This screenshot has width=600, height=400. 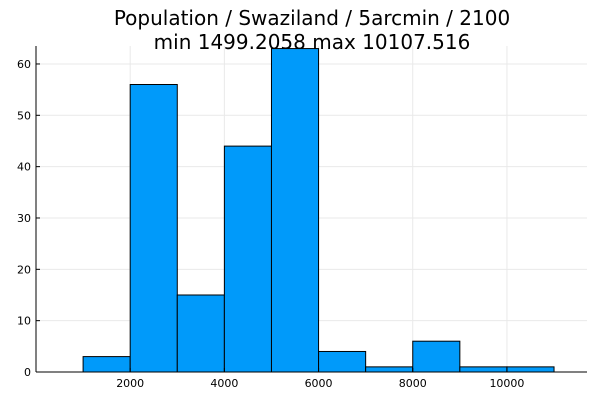 I want to click on y-tick-label: 30, so click(x=24, y=218).